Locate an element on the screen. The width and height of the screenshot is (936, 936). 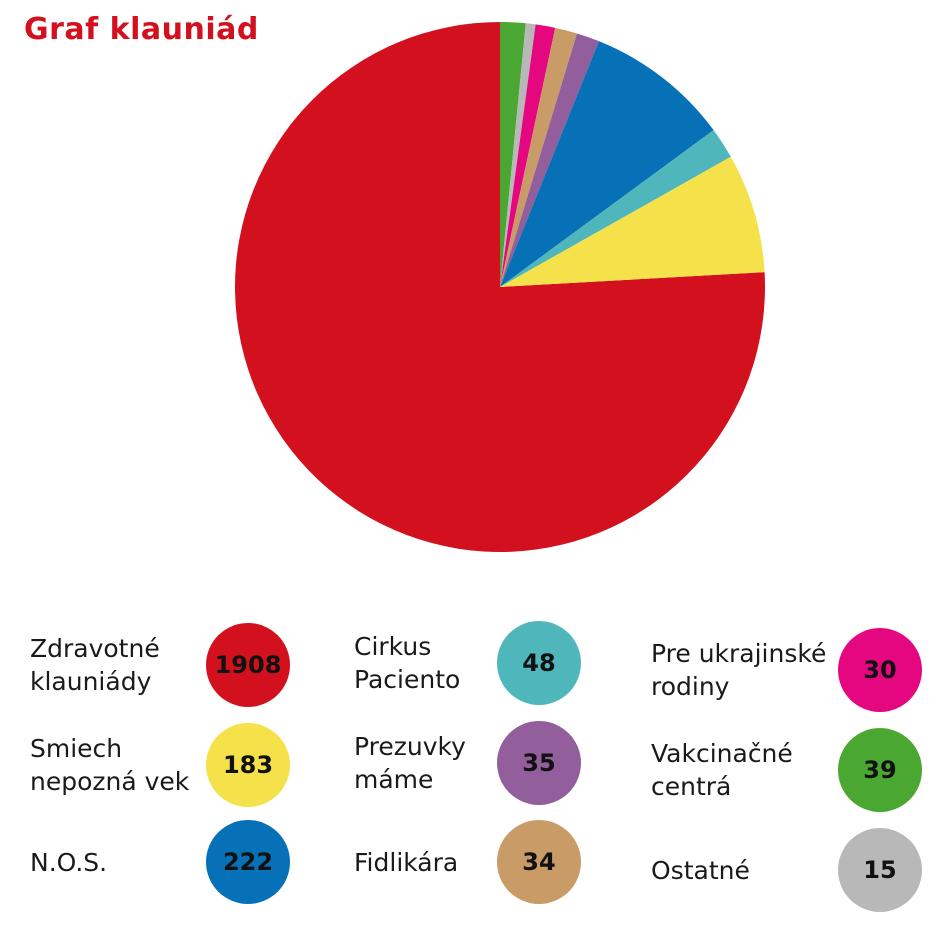
chart-title: Graf klauniád is located at coordinates (141, 29).